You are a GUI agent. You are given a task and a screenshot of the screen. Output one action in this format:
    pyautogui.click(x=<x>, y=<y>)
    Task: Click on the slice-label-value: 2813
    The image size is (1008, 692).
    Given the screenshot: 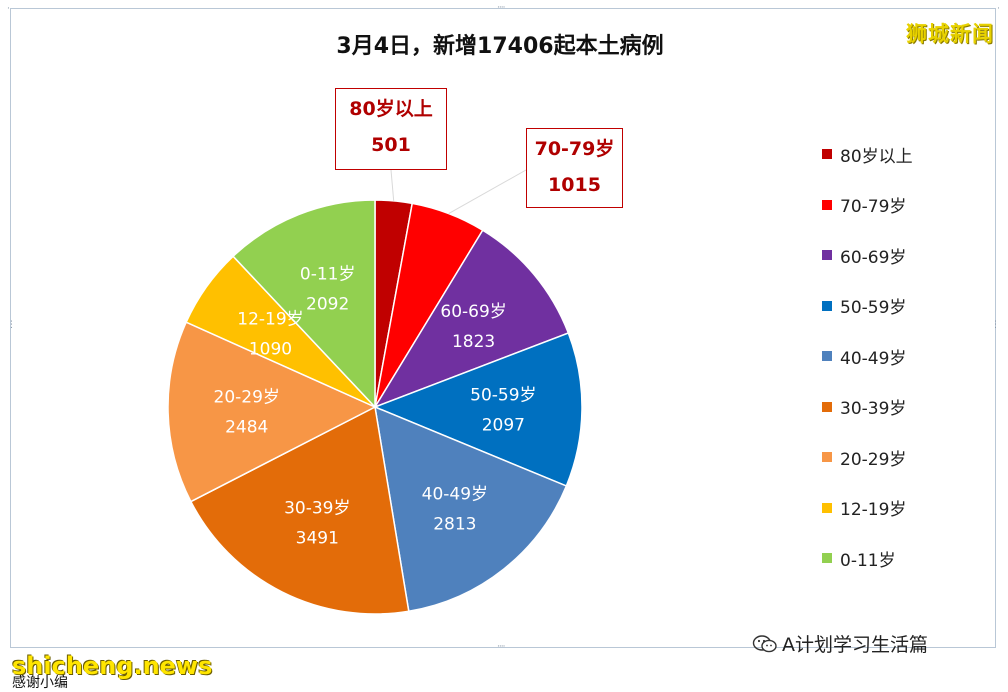 What is the action you would take?
    pyautogui.click(x=454, y=524)
    